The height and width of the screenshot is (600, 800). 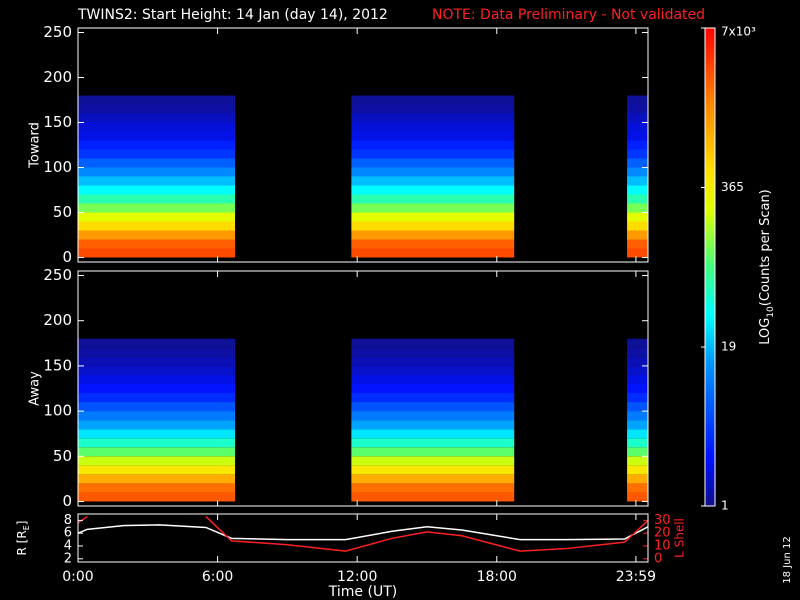 What do you see at coordinates (22, 542) in the screenshot?
I see `y-axis-label-part: R [R` at bounding box center [22, 542].